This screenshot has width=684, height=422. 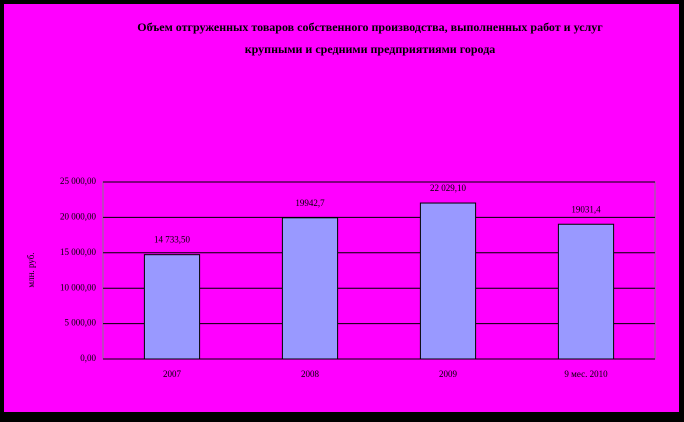 I want to click on y-tick-label: 20 000,00, so click(x=78, y=216).